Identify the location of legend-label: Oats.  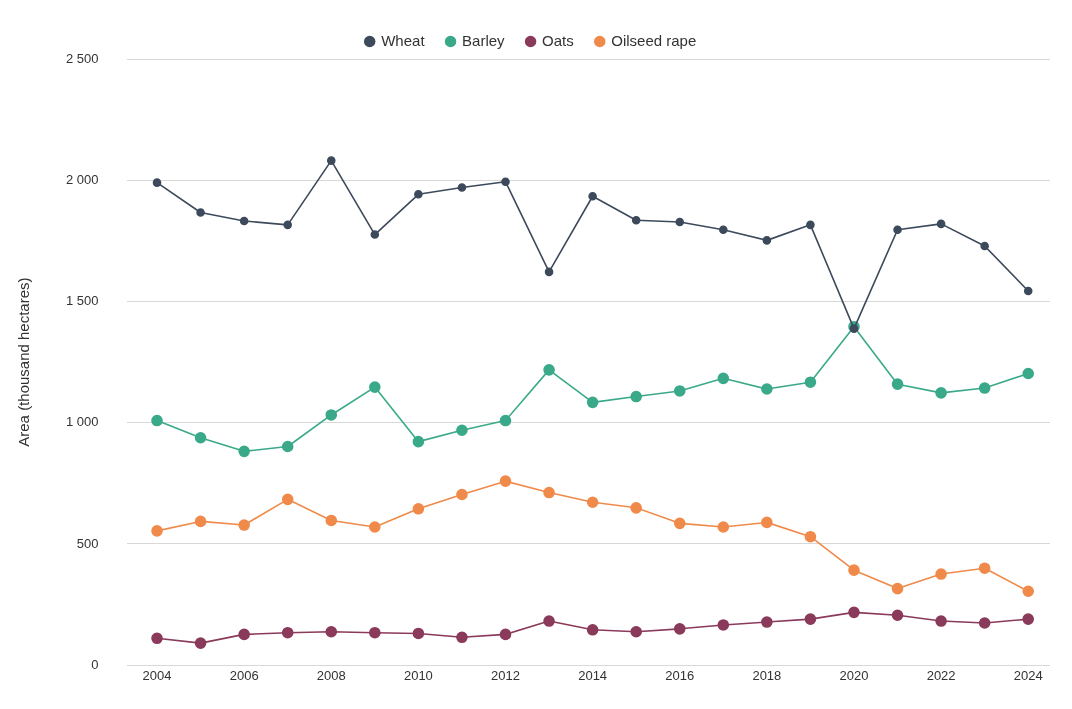
(558, 40).